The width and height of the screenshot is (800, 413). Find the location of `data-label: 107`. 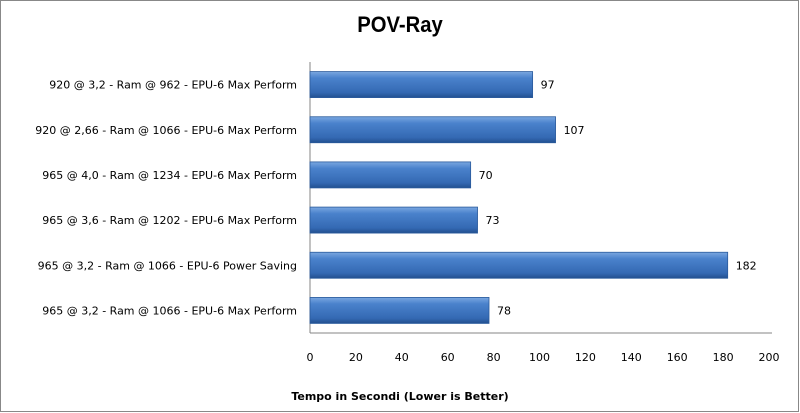

data-label: 107 is located at coordinates (574, 130).